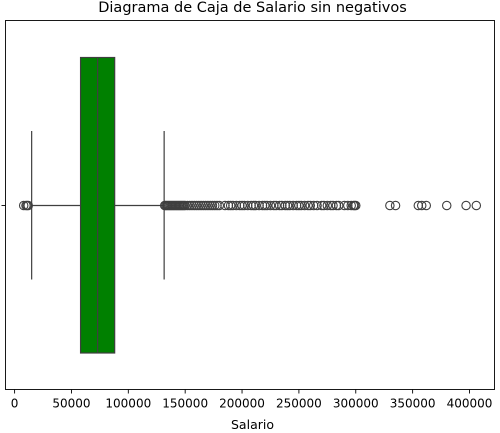 The width and height of the screenshot is (500, 433). What do you see at coordinates (470, 404) in the screenshot?
I see `x-tick-label: 400000` at bounding box center [470, 404].